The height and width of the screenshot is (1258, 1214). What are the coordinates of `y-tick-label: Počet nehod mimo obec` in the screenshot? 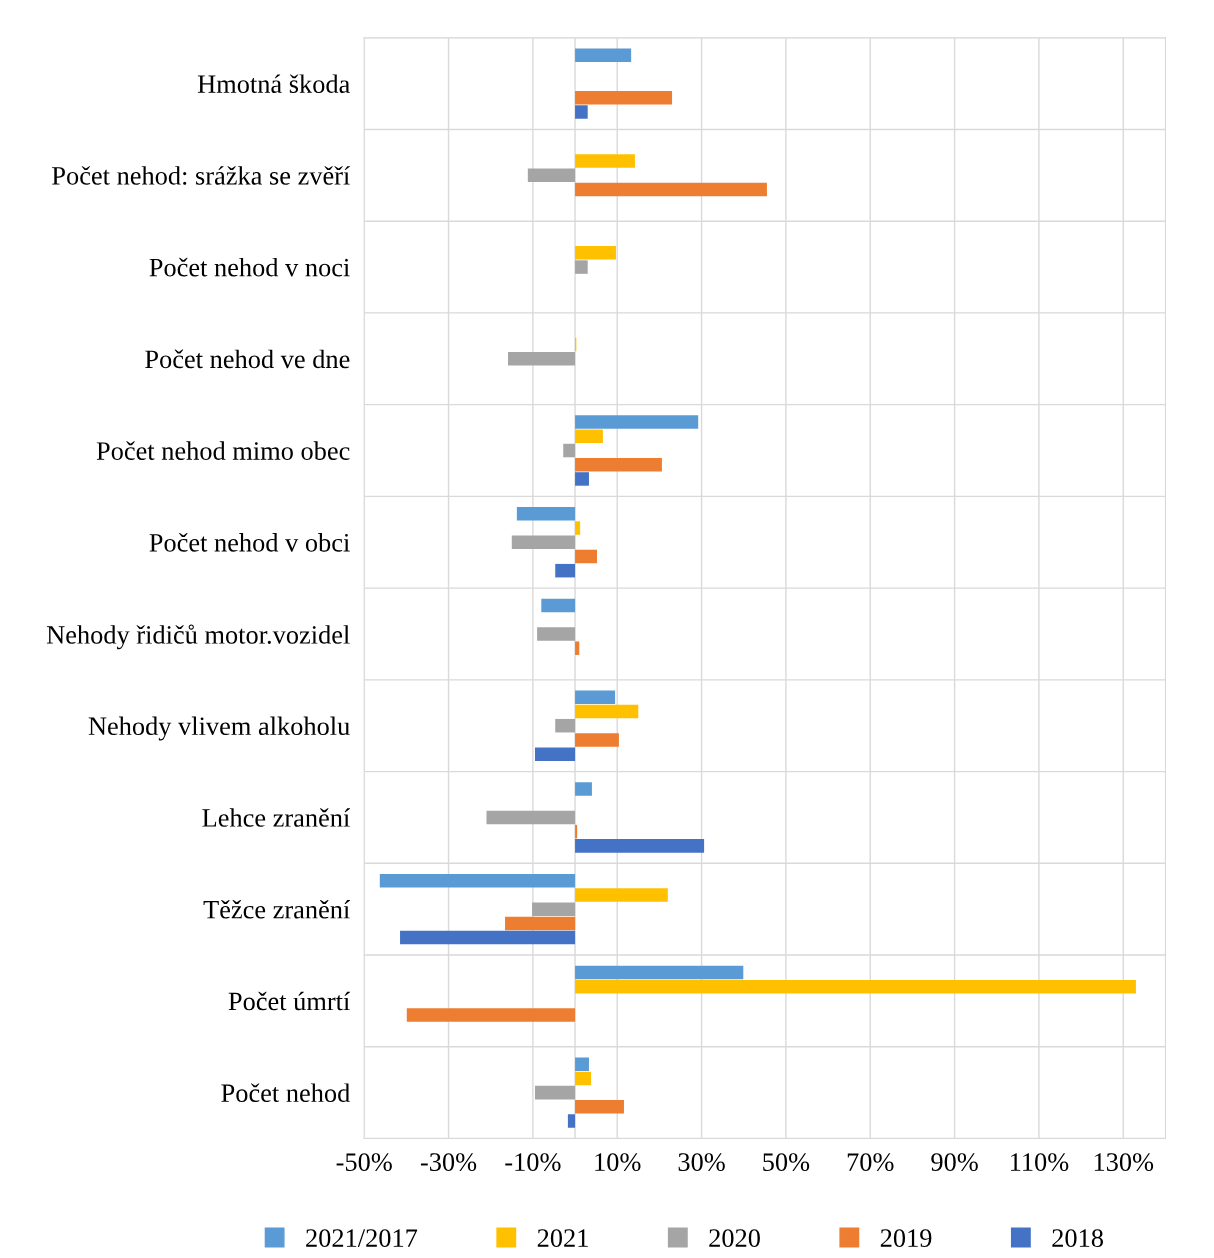 It's located at (223, 450).